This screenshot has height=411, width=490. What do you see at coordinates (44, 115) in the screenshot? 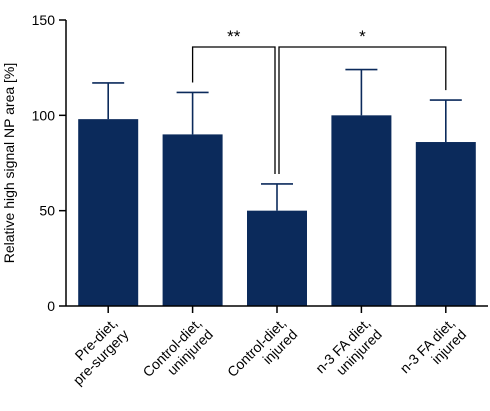
I see `y-tick-label: 100` at bounding box center [44, 115].